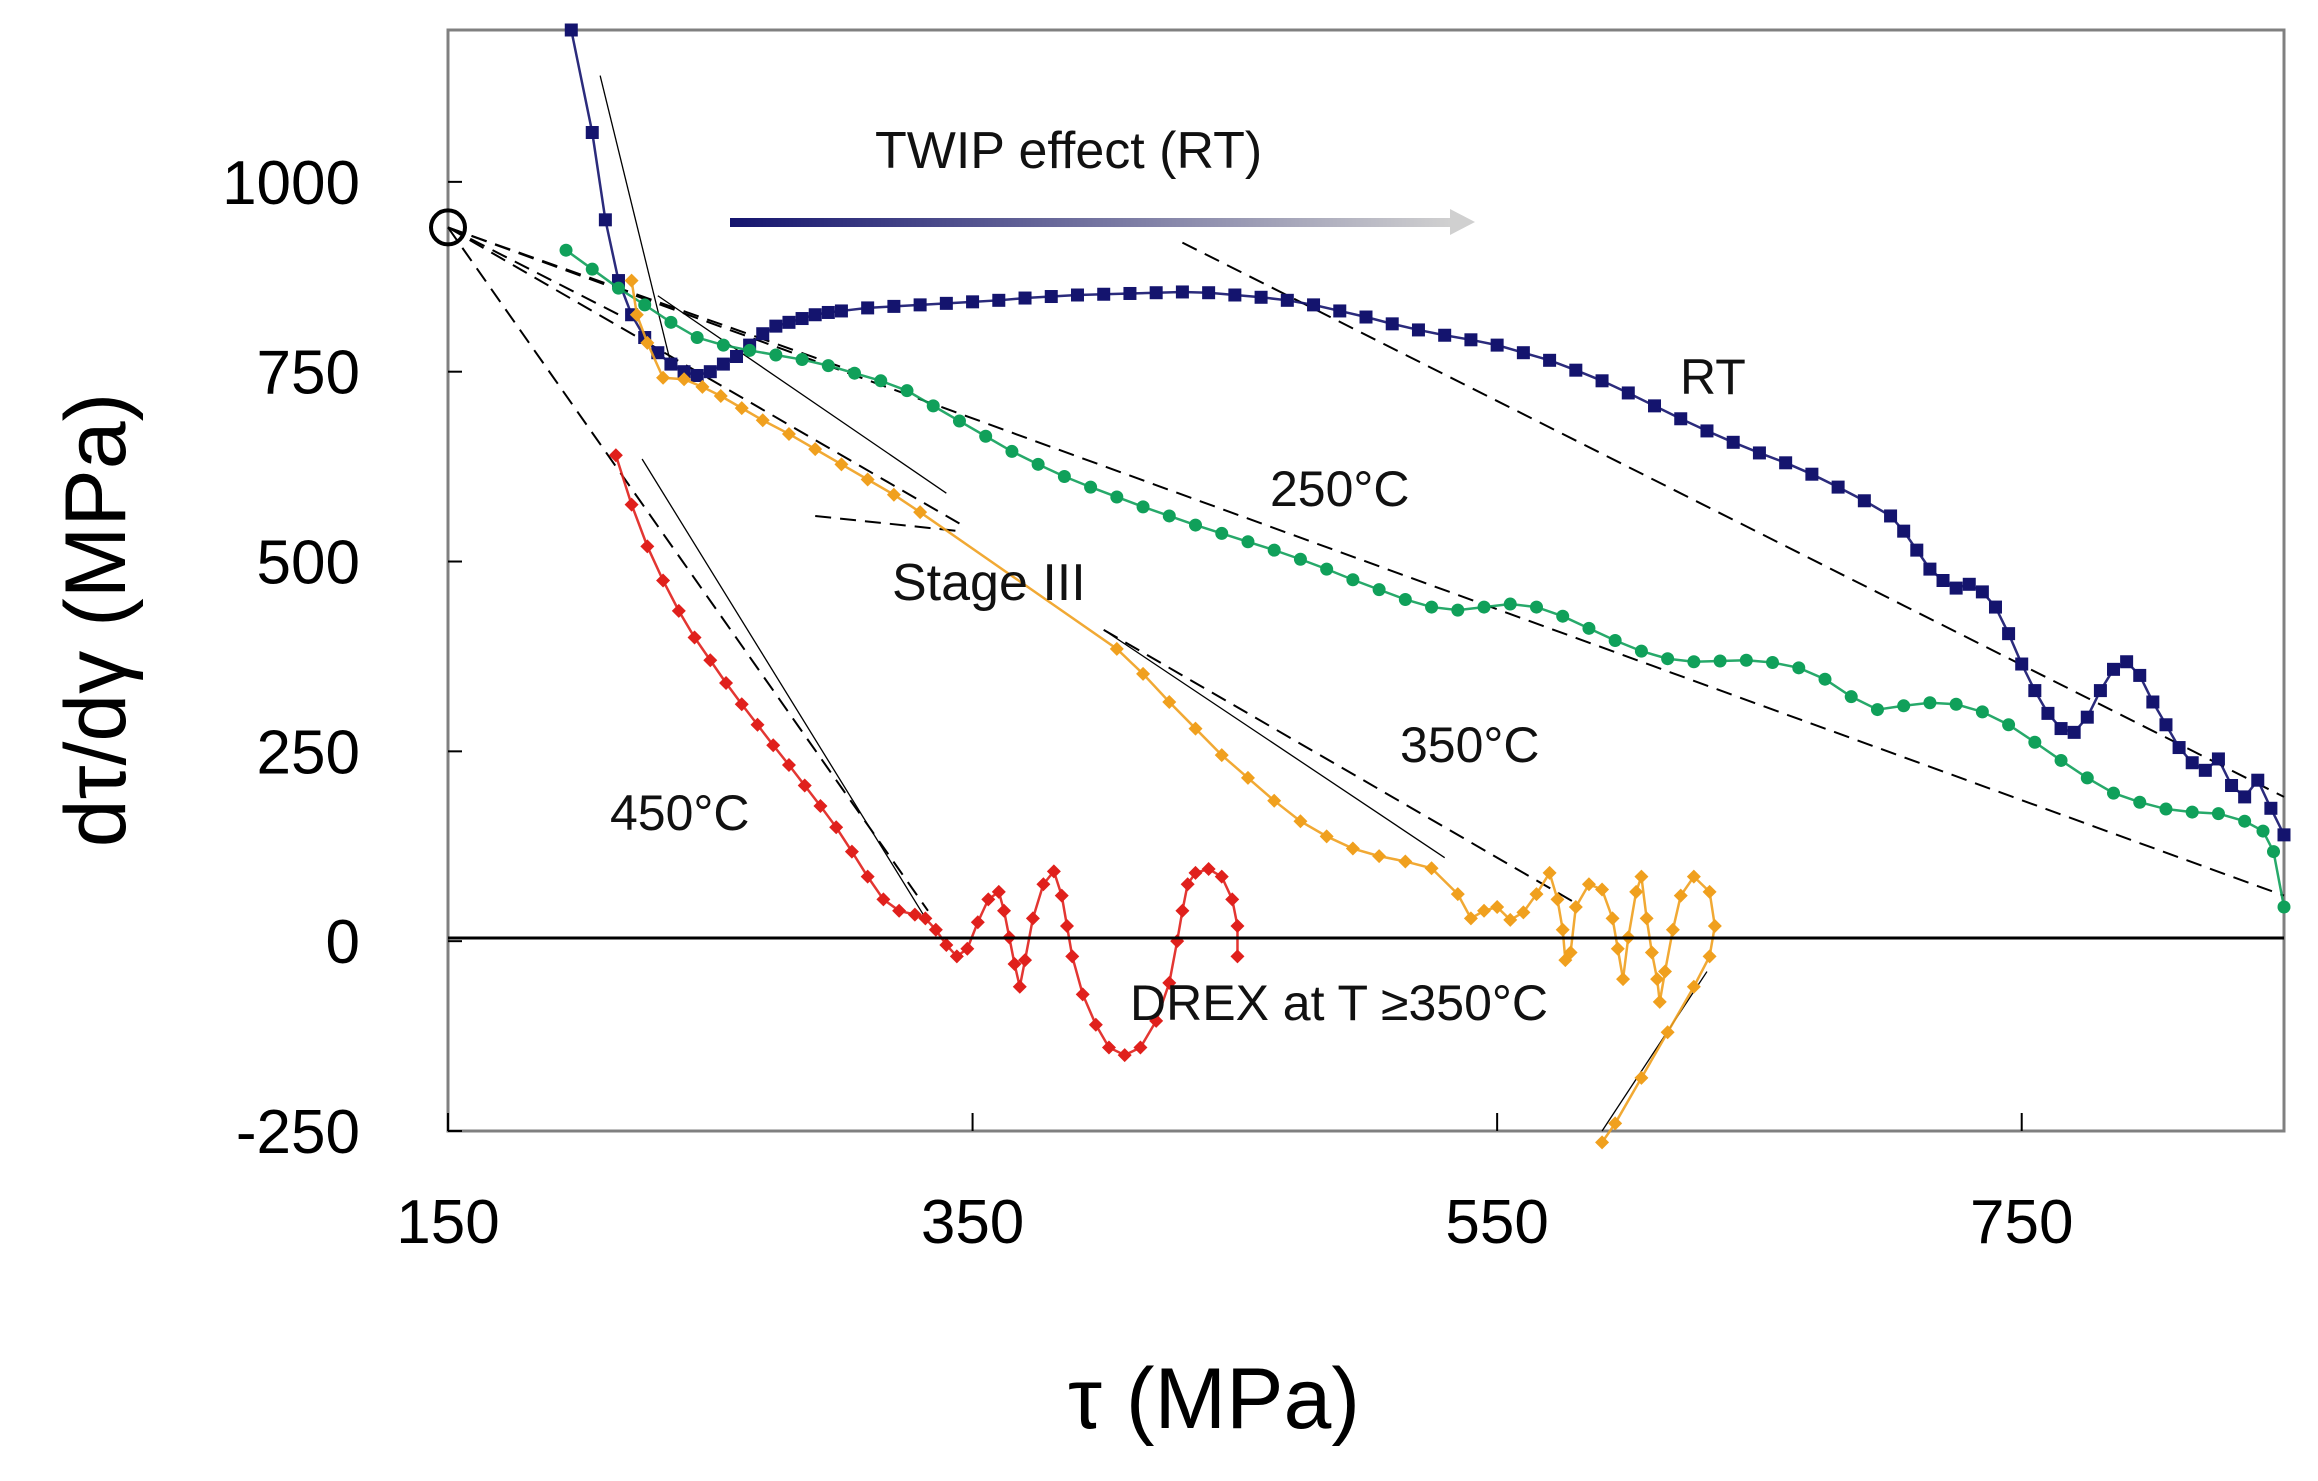  I want to click on twip-arrow, so click(1102, 222).